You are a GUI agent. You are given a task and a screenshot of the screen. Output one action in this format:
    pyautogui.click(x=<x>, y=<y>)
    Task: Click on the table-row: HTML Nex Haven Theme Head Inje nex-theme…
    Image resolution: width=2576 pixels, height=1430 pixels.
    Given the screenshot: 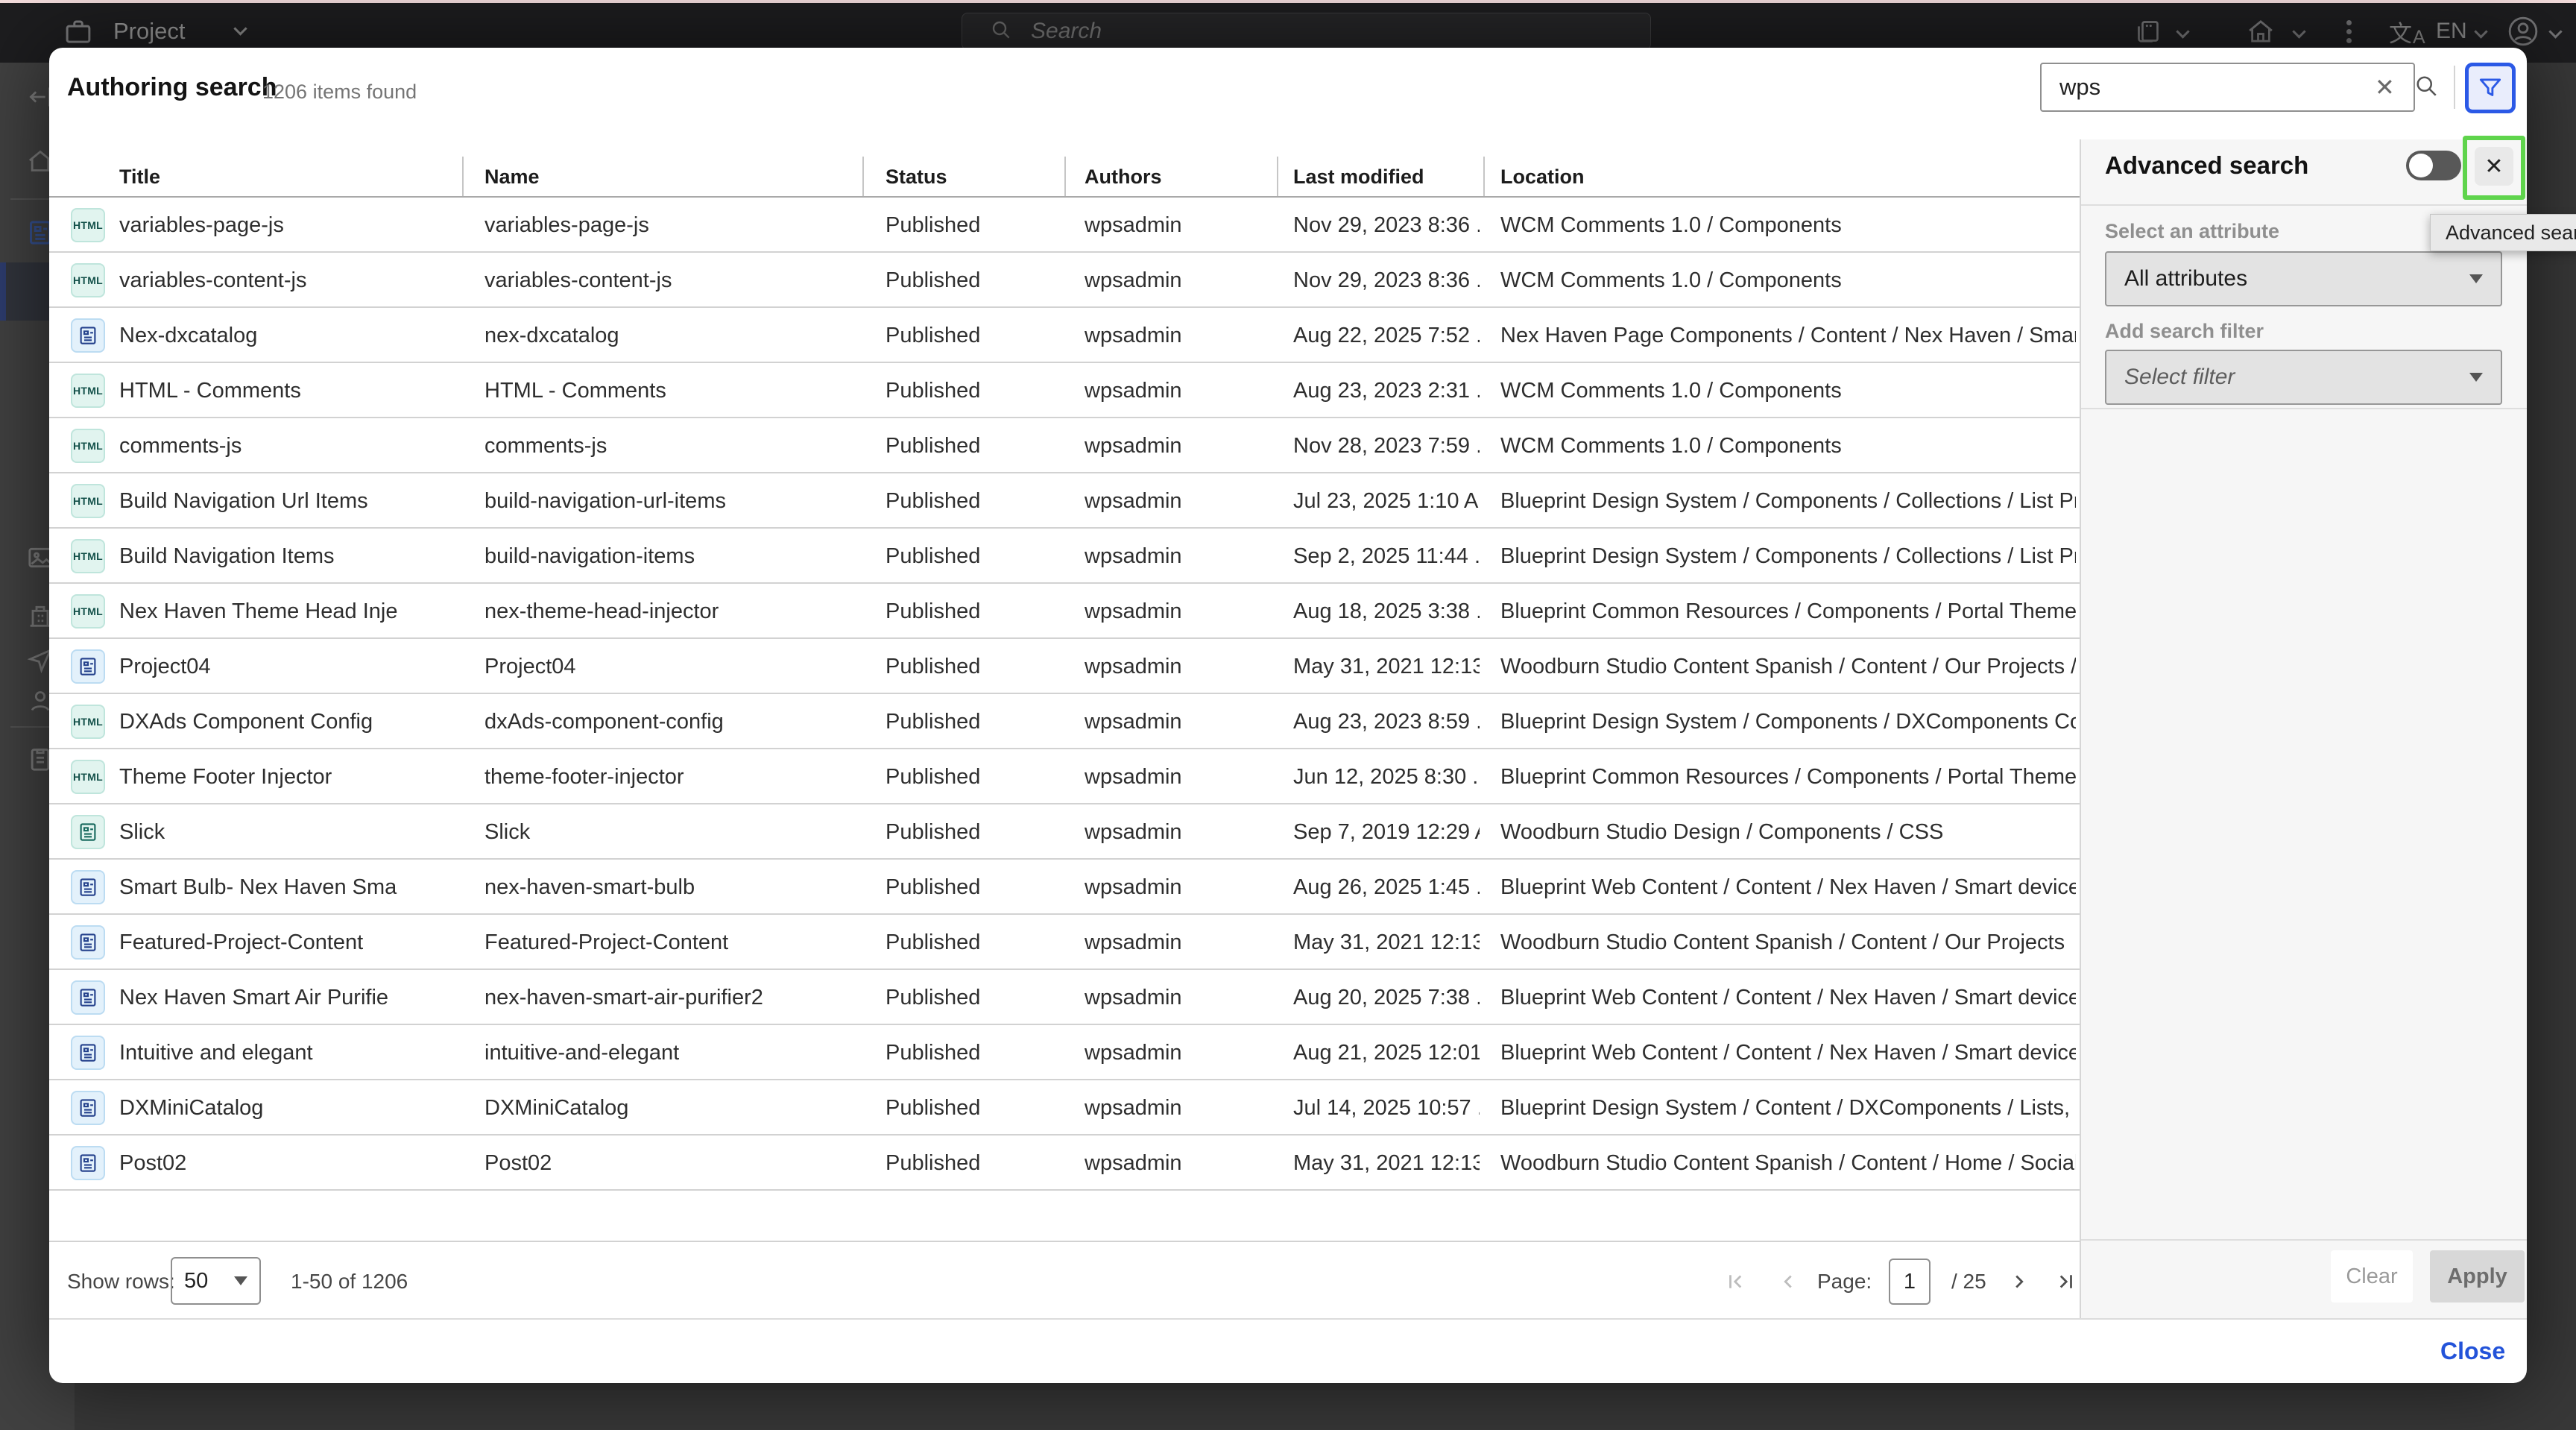 What is the action you would take?
    pyautogui.click(x=1064, y=611)
    